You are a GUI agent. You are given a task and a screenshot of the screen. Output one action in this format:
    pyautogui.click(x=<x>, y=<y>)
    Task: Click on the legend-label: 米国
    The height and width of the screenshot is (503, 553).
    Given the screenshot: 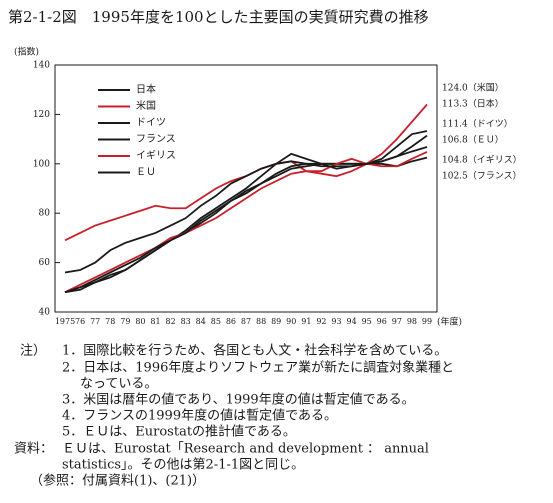 What is the action you would take?
    pyautogui.click(x=146, y=105)
    